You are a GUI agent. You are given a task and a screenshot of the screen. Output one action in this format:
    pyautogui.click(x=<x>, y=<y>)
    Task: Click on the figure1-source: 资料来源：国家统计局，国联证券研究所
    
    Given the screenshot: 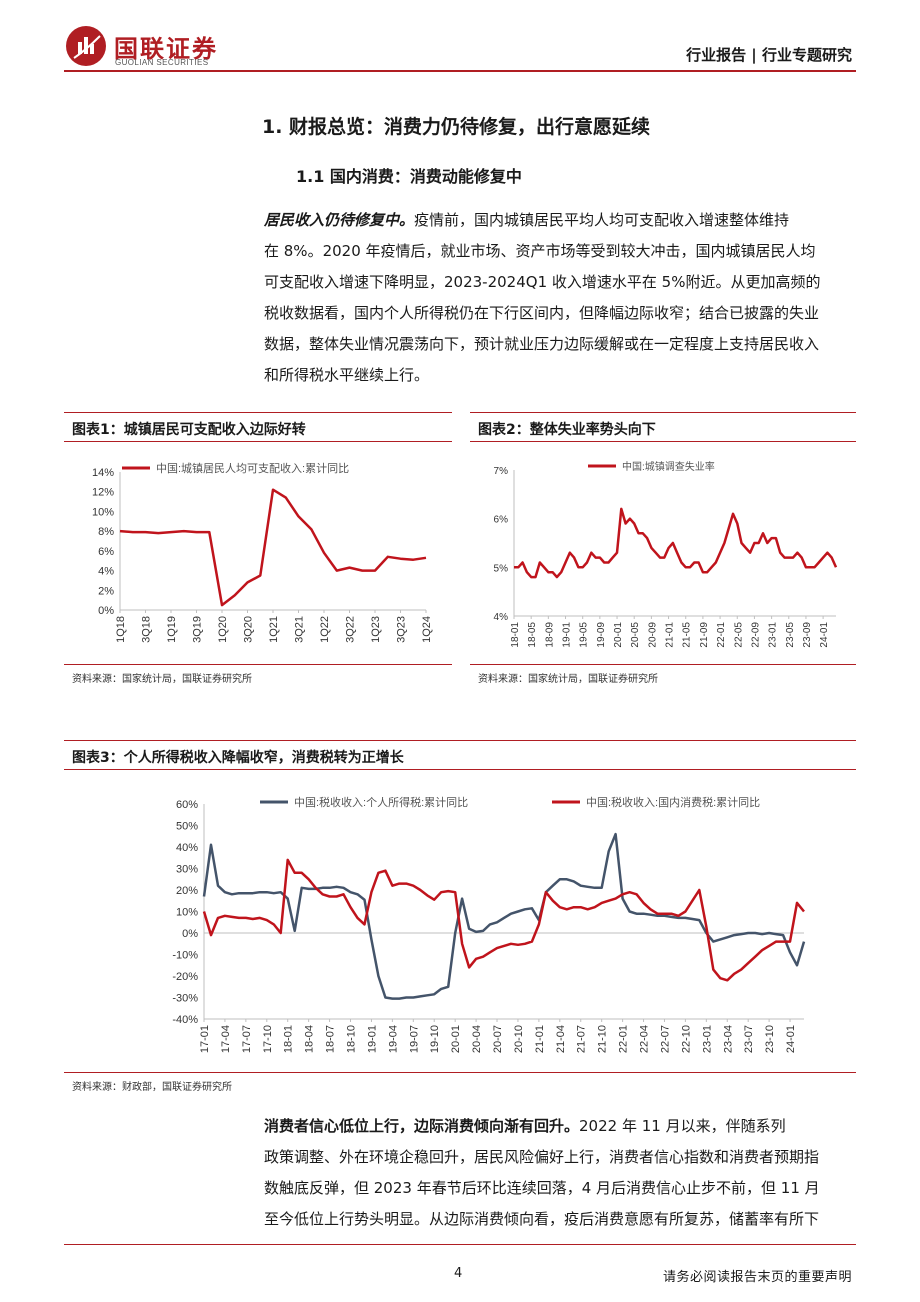 What is the action you would take?
    pyautogui.click(x=162, y=679)
    